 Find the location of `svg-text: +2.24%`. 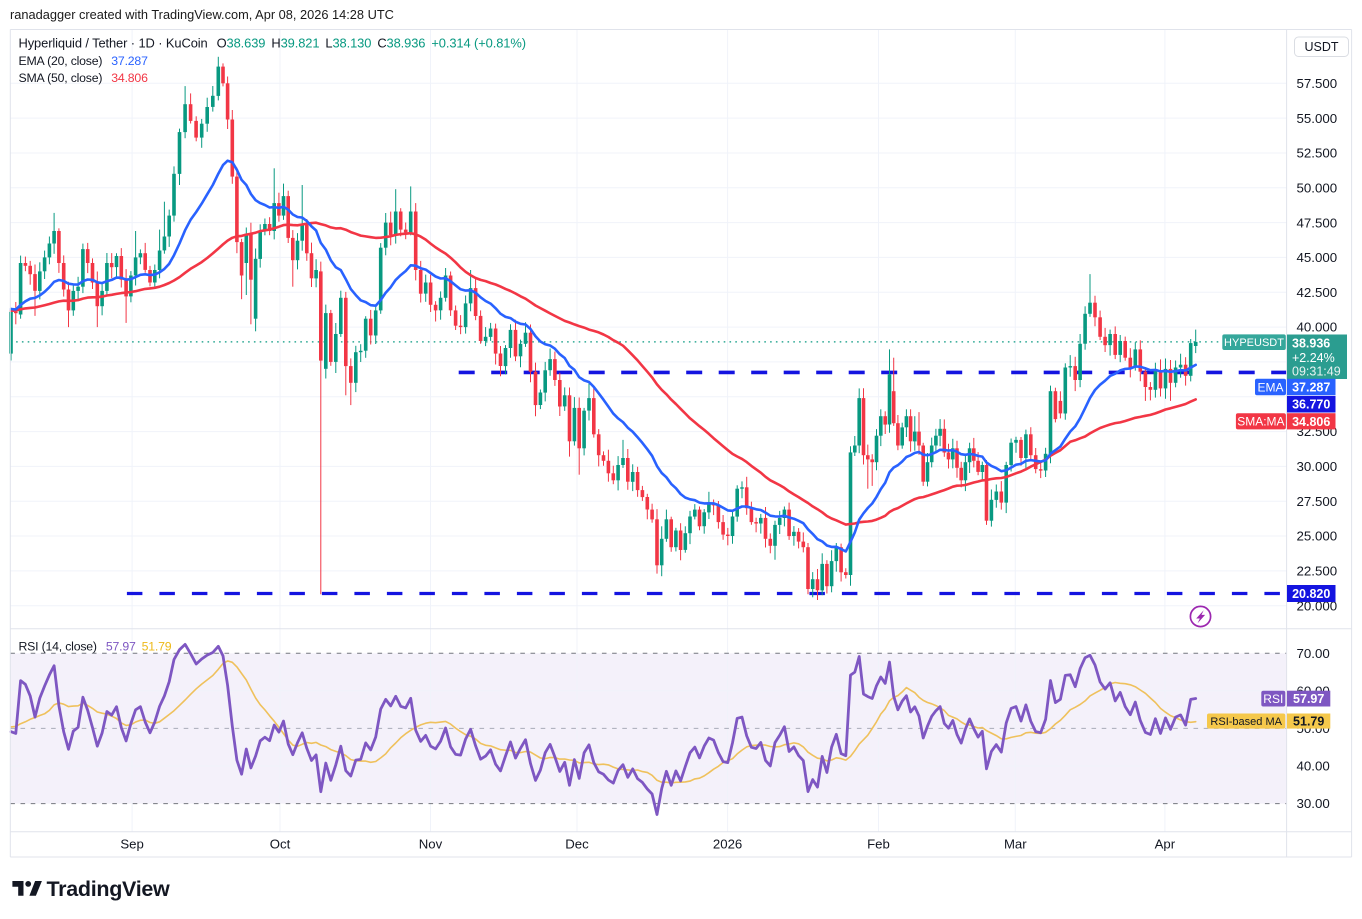

svg-text: +2.24% is located at coordinates (1313, 358).